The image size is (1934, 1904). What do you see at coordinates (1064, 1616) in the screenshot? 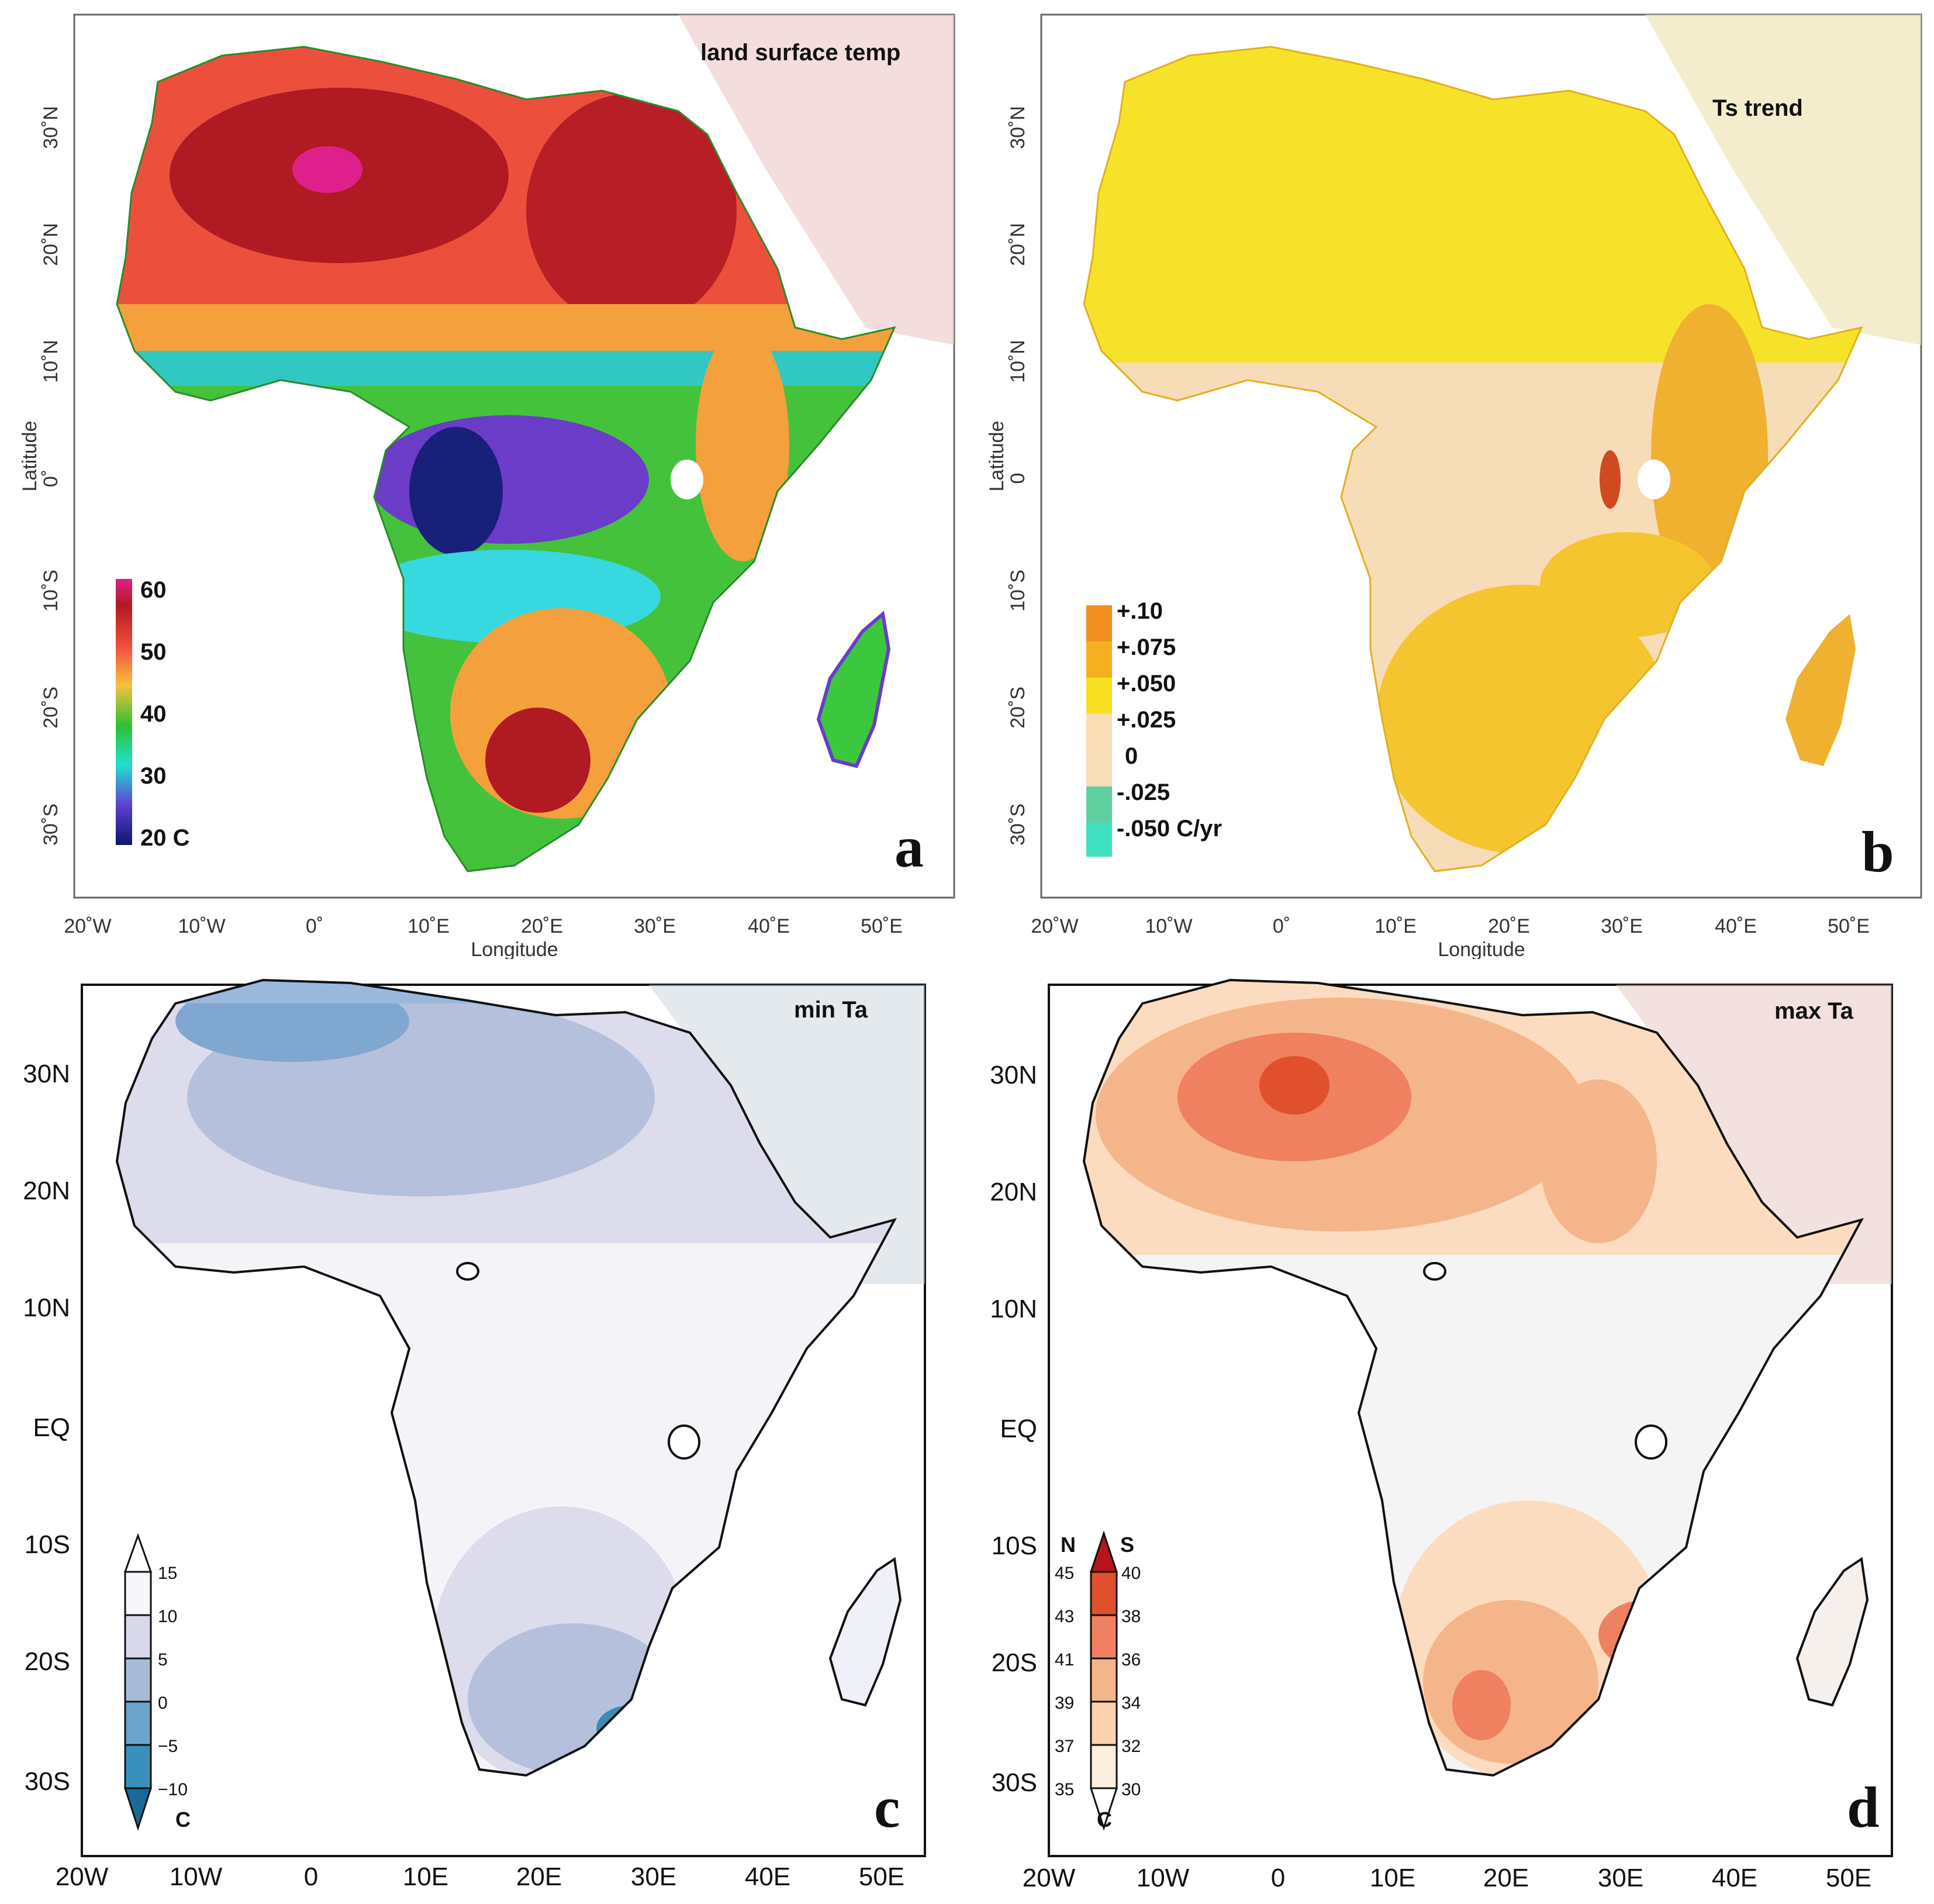
I see `legend-label-north: 43` at bounding box center [1064, 1616].